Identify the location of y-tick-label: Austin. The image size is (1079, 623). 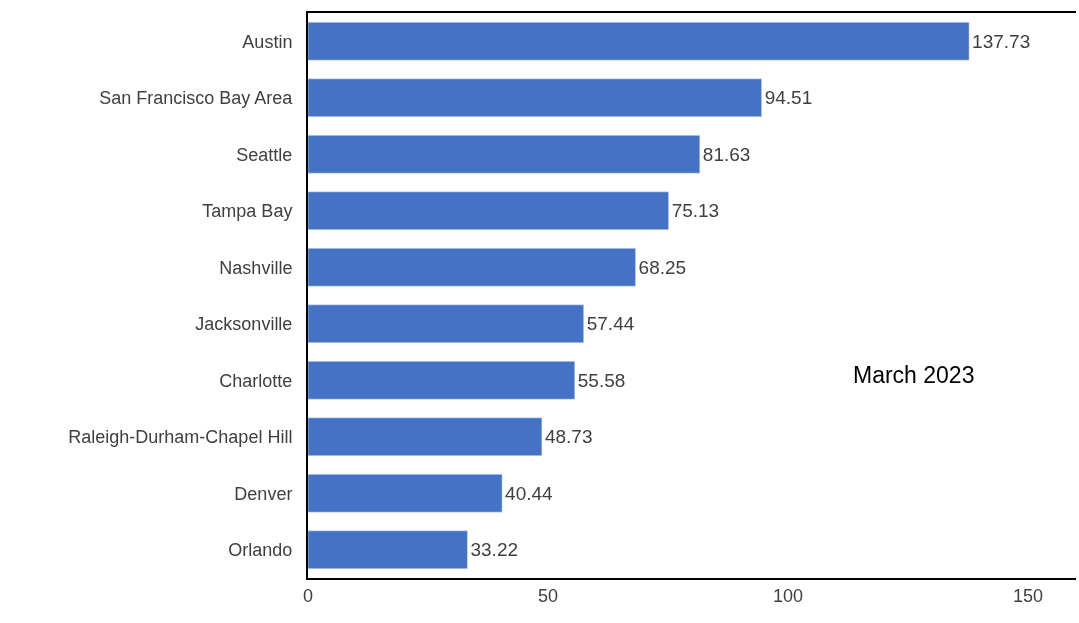
(267, 41).